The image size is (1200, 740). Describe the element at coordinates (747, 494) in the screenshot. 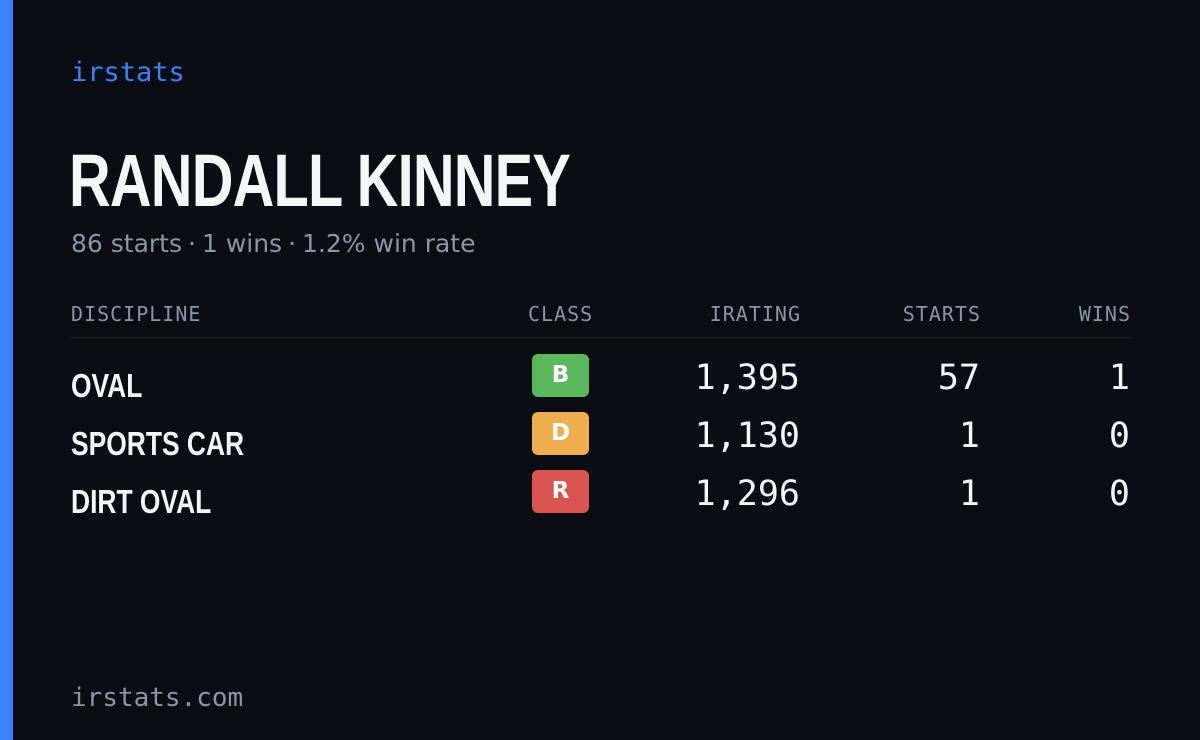

I see `irating-value: 1,296` at that location.